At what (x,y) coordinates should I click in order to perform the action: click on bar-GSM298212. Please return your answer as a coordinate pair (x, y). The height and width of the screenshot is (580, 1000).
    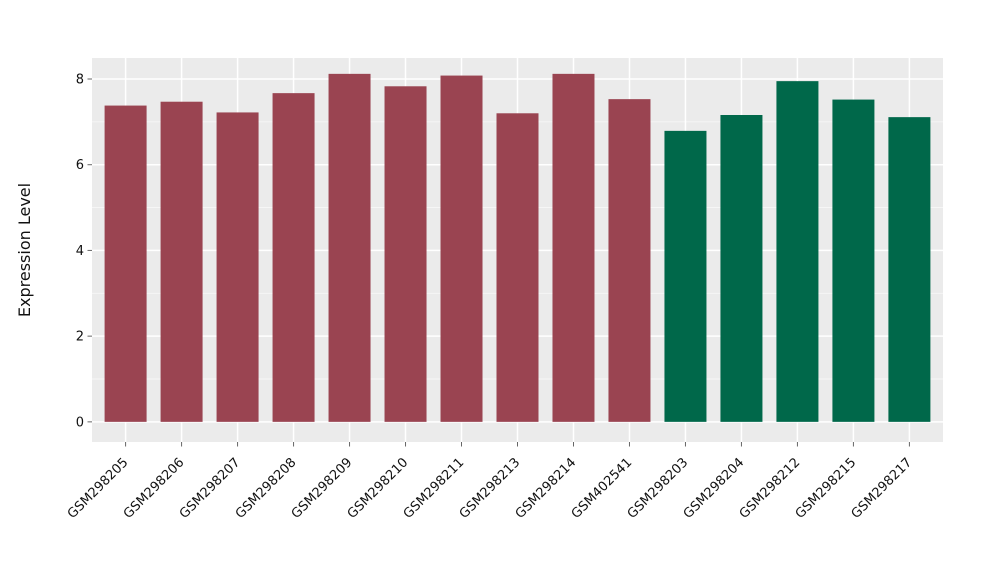
    Looking at the image, I should click on (797, 251).